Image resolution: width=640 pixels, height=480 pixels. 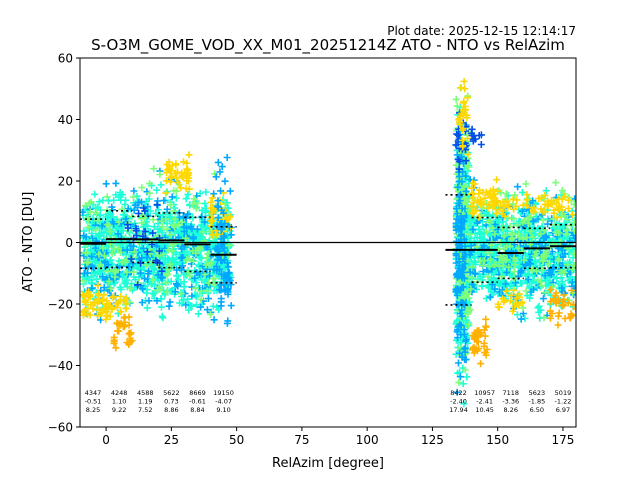 I want to click on y-axis-ticks: −60 −40 −20 0 20 40 60, so click(x=64, y=243).